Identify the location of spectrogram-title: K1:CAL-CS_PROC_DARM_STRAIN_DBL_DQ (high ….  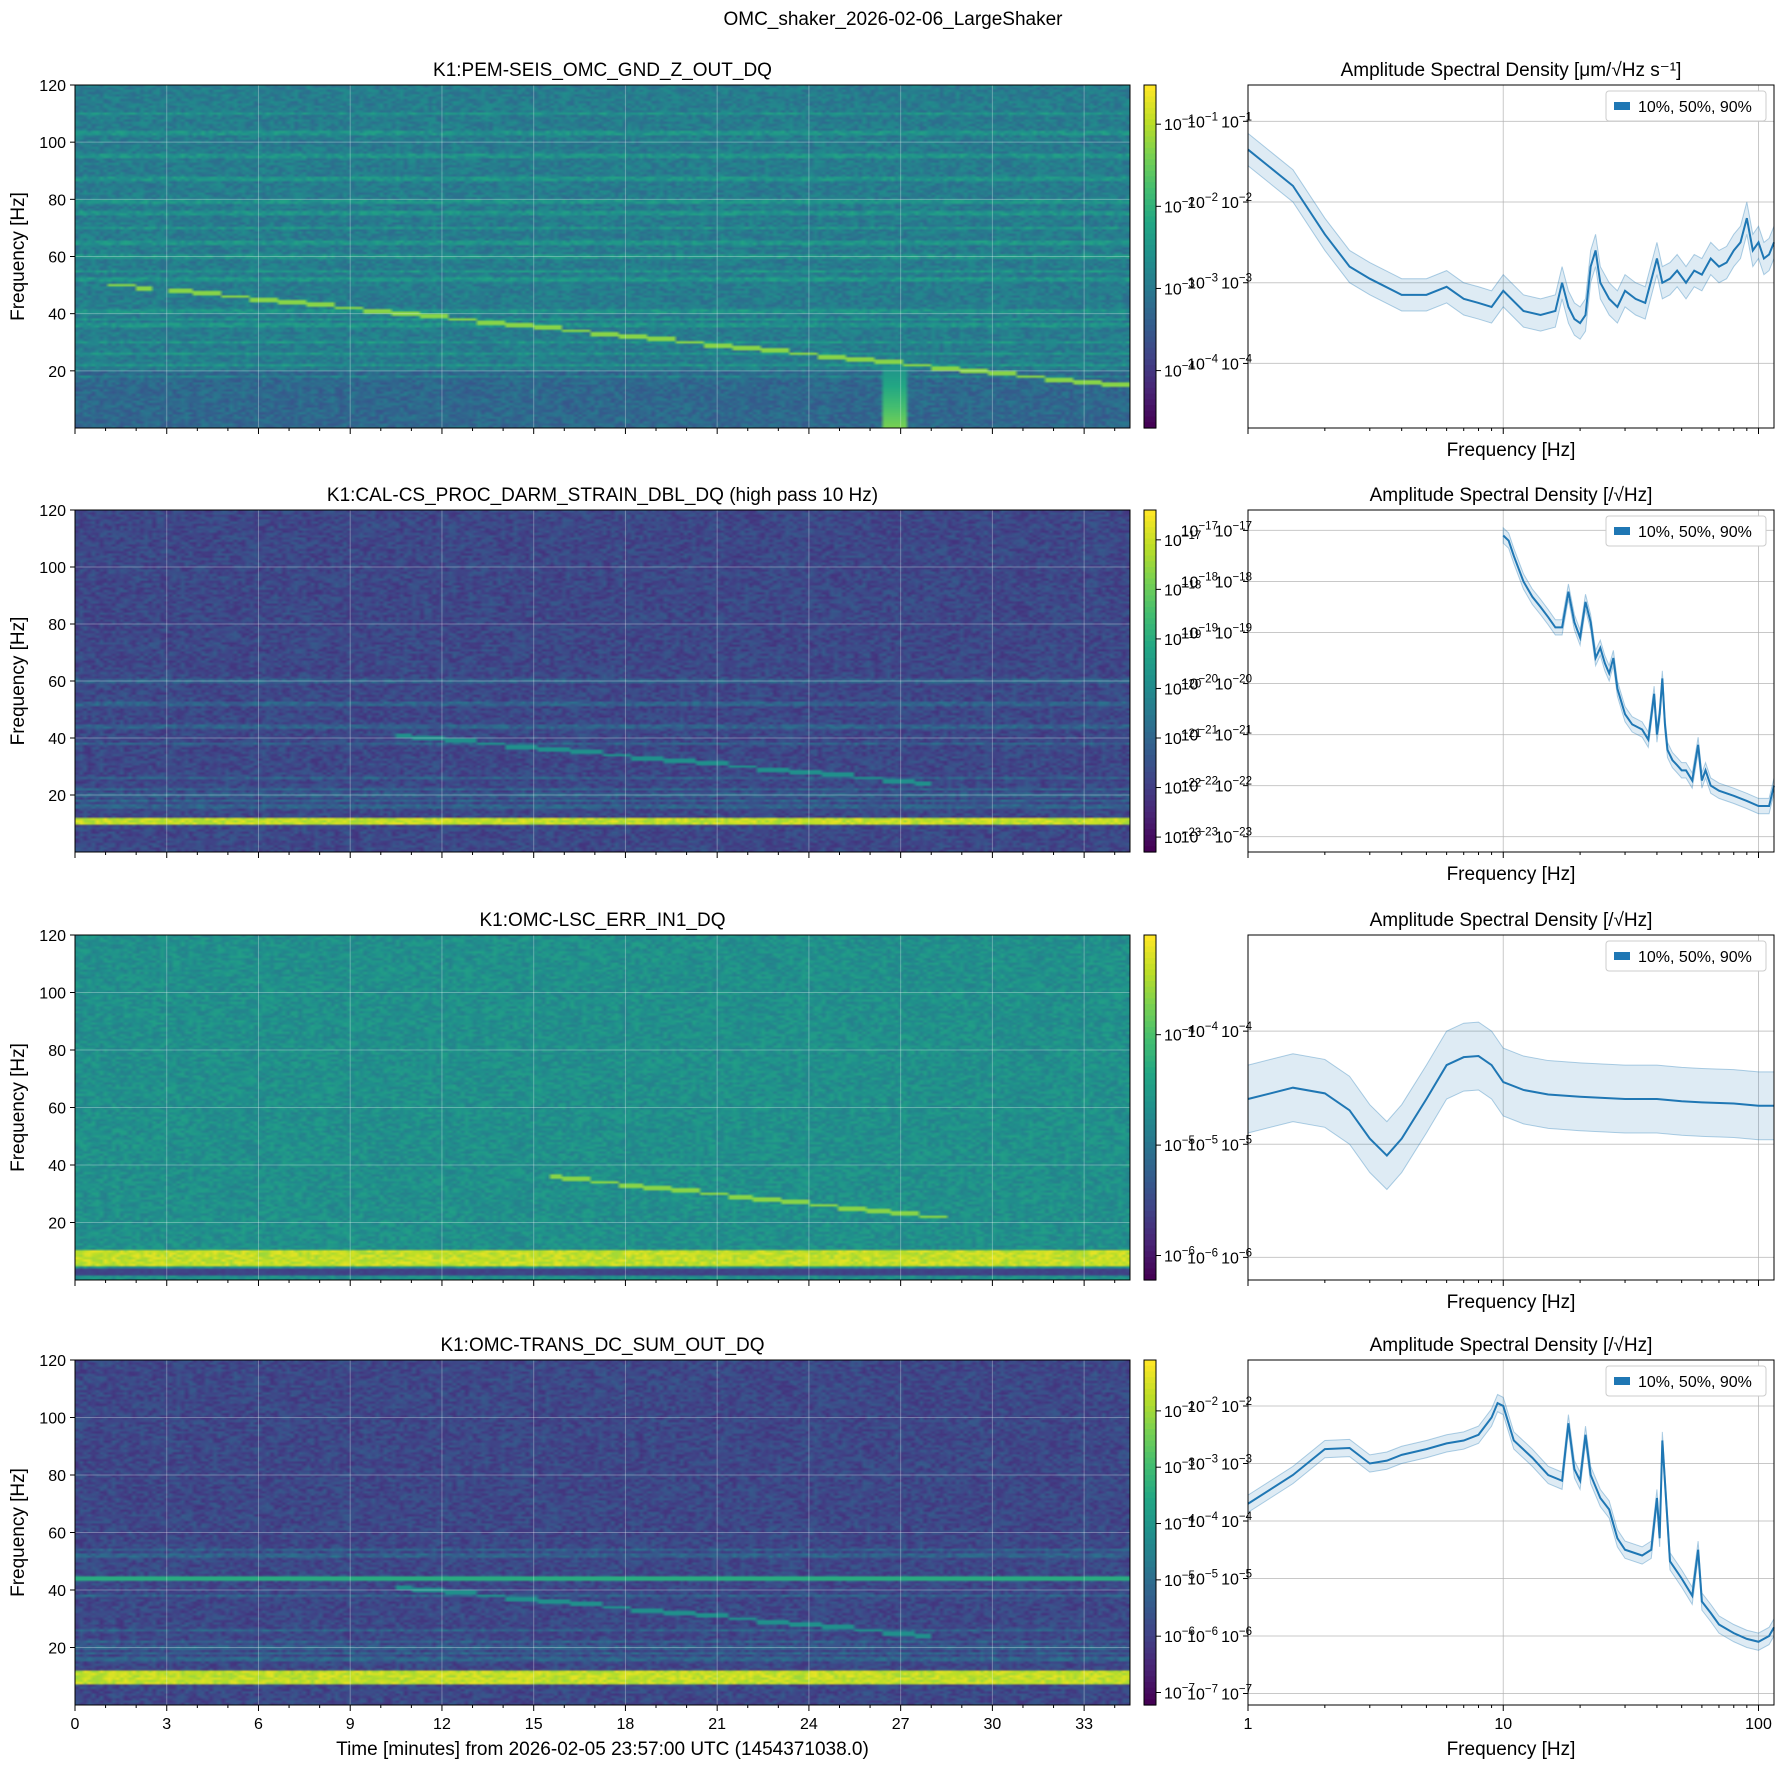
(602, 495).